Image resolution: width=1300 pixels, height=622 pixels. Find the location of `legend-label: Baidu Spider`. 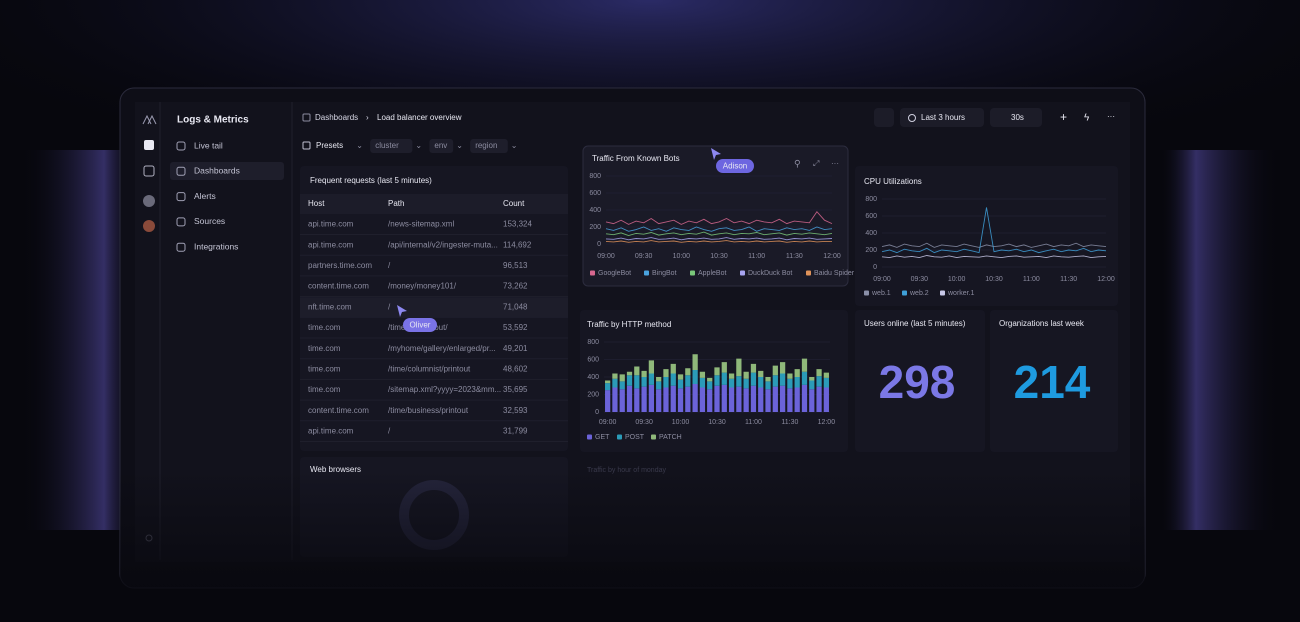

legend-label: Baidu Spider is located at coordinates (834, 273).